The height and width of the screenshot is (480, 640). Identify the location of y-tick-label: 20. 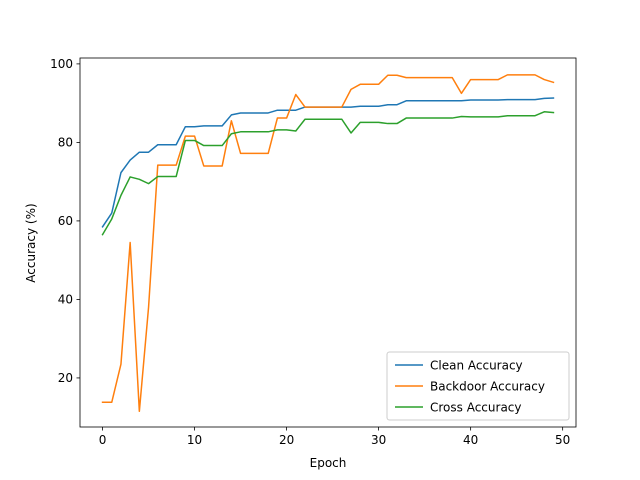
(65, 378).